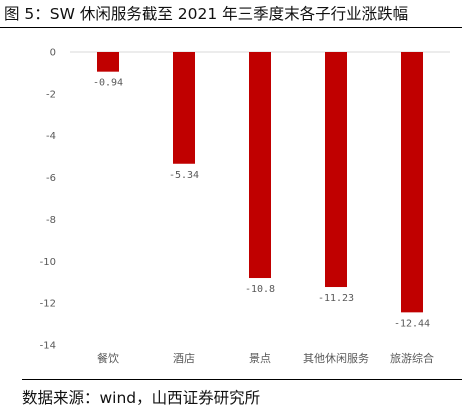 This screenshot has width=471, height=408. Describe the element at coordinates (108, 358) in the screenshot. I see `category-label-0: 餐饮` at that location.